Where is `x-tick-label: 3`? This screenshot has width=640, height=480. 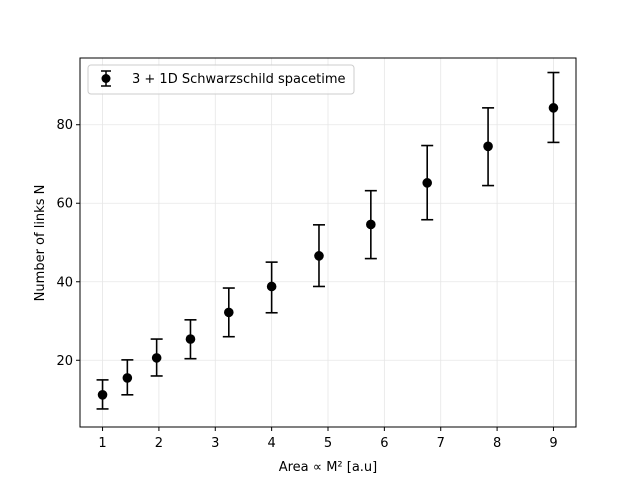 x-tick-label: 3 is located at coordinates (215, 443).